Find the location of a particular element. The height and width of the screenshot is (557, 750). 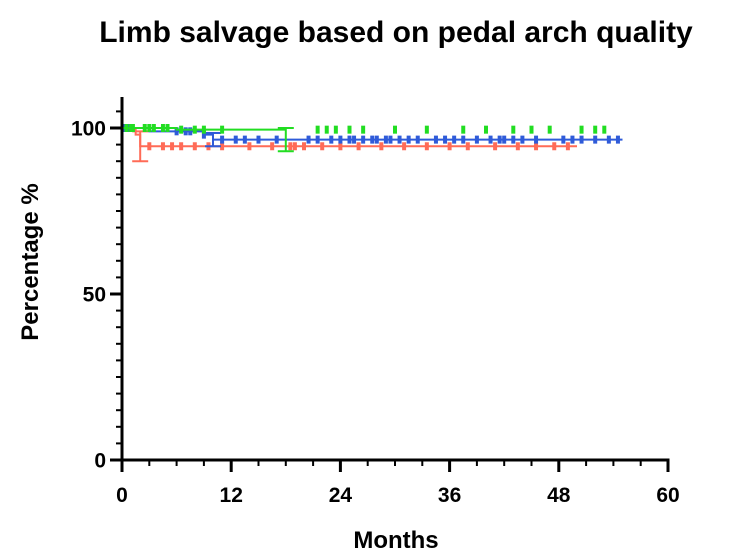

x-axis-label: Months is located at coordinates (395, 539).